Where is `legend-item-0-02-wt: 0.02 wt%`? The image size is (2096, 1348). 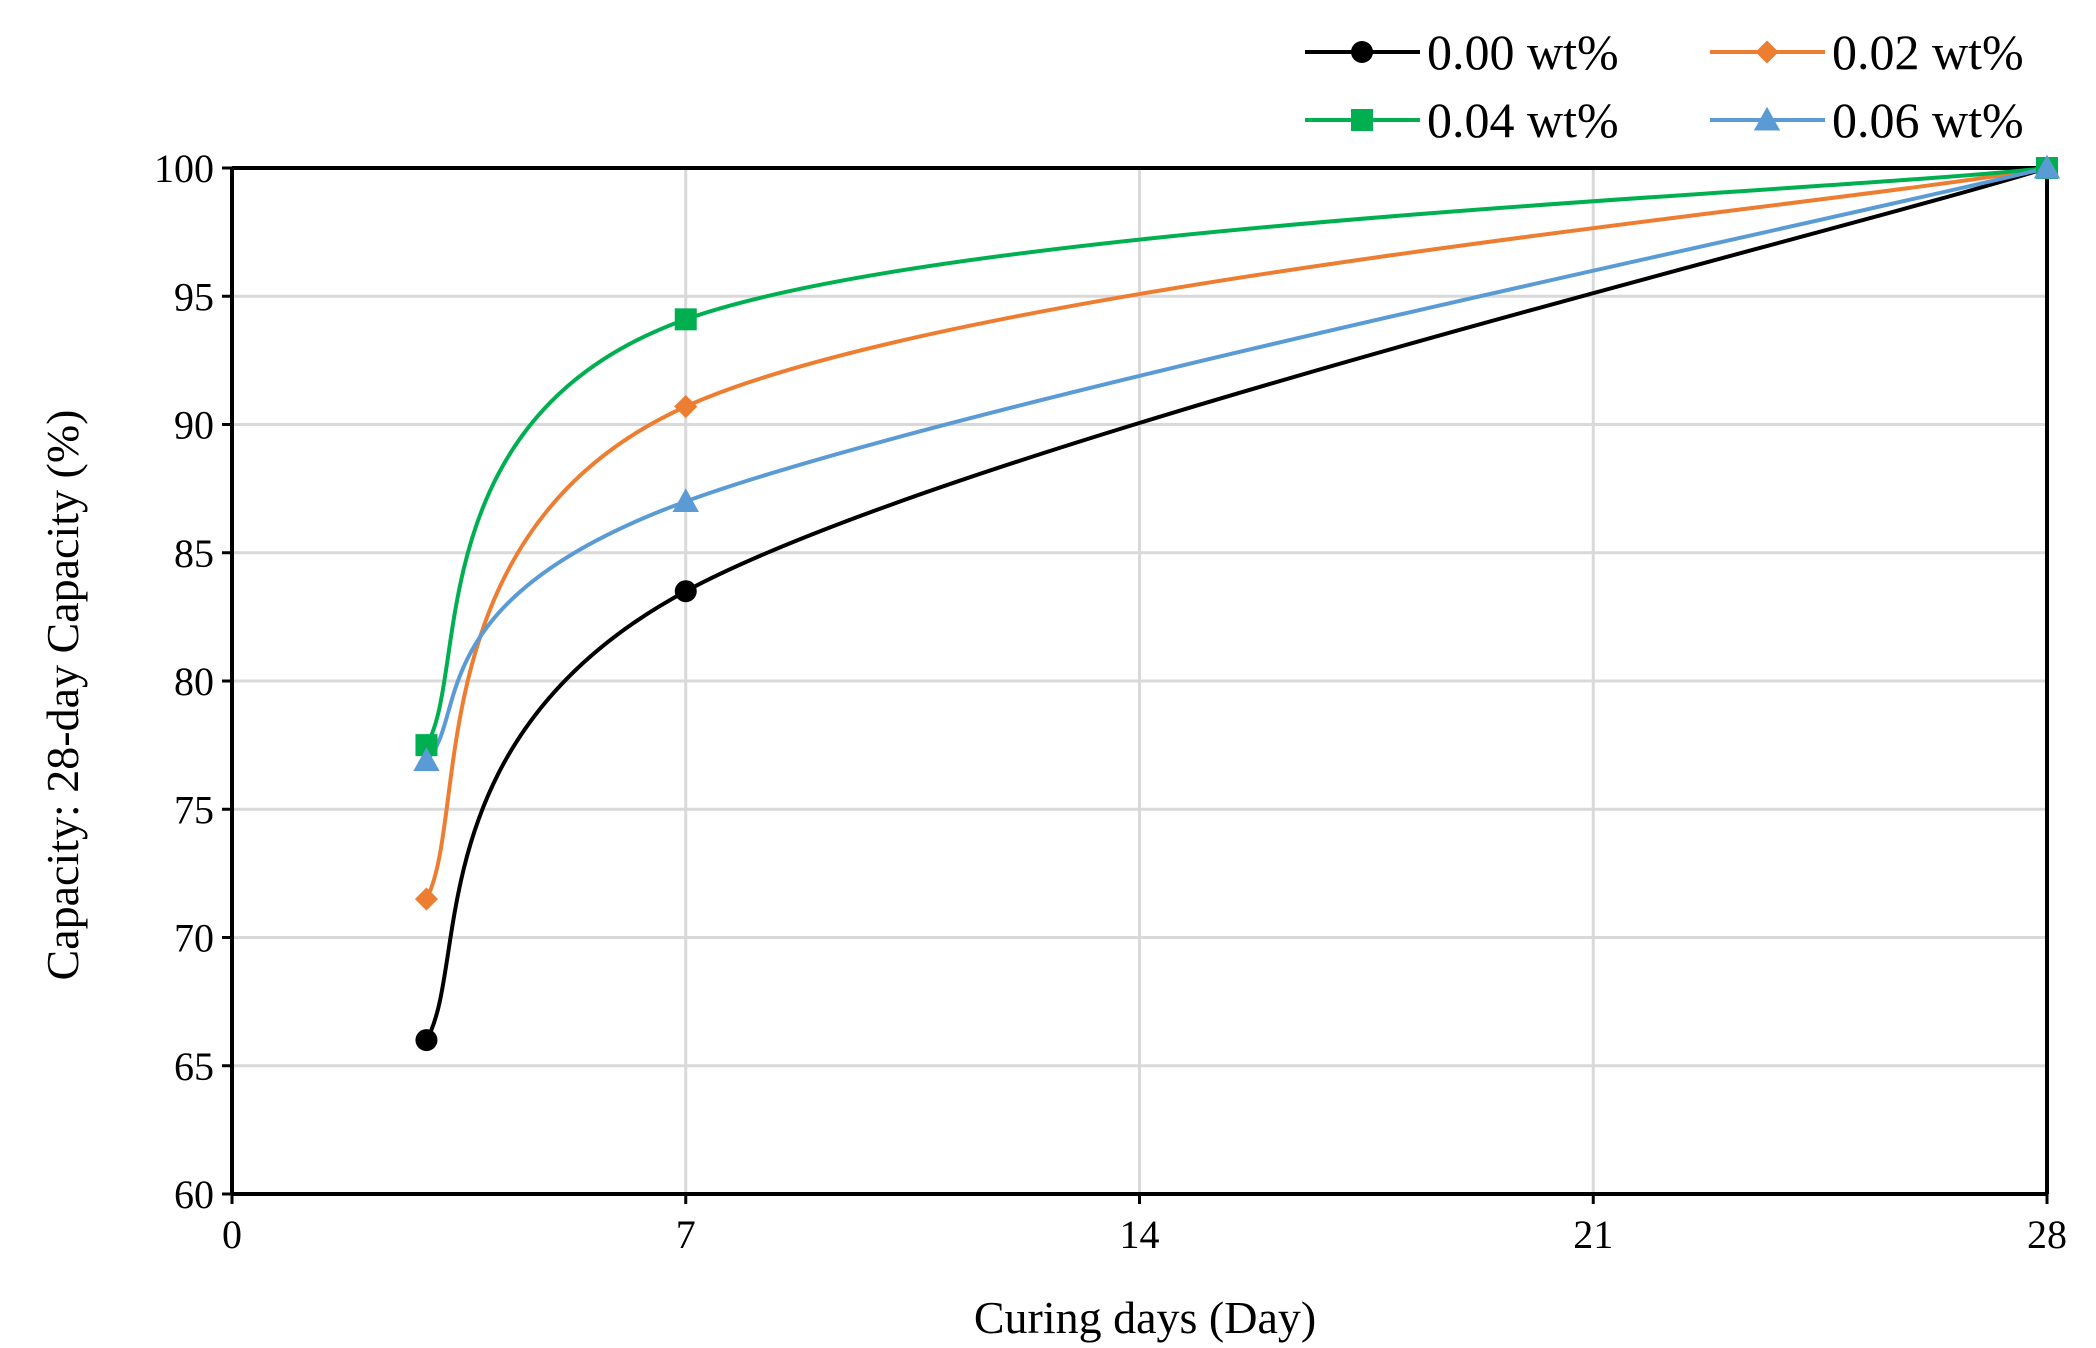
legend-item-0-02-wt: 0.02 wt% is located at coordinates (1867, 52).